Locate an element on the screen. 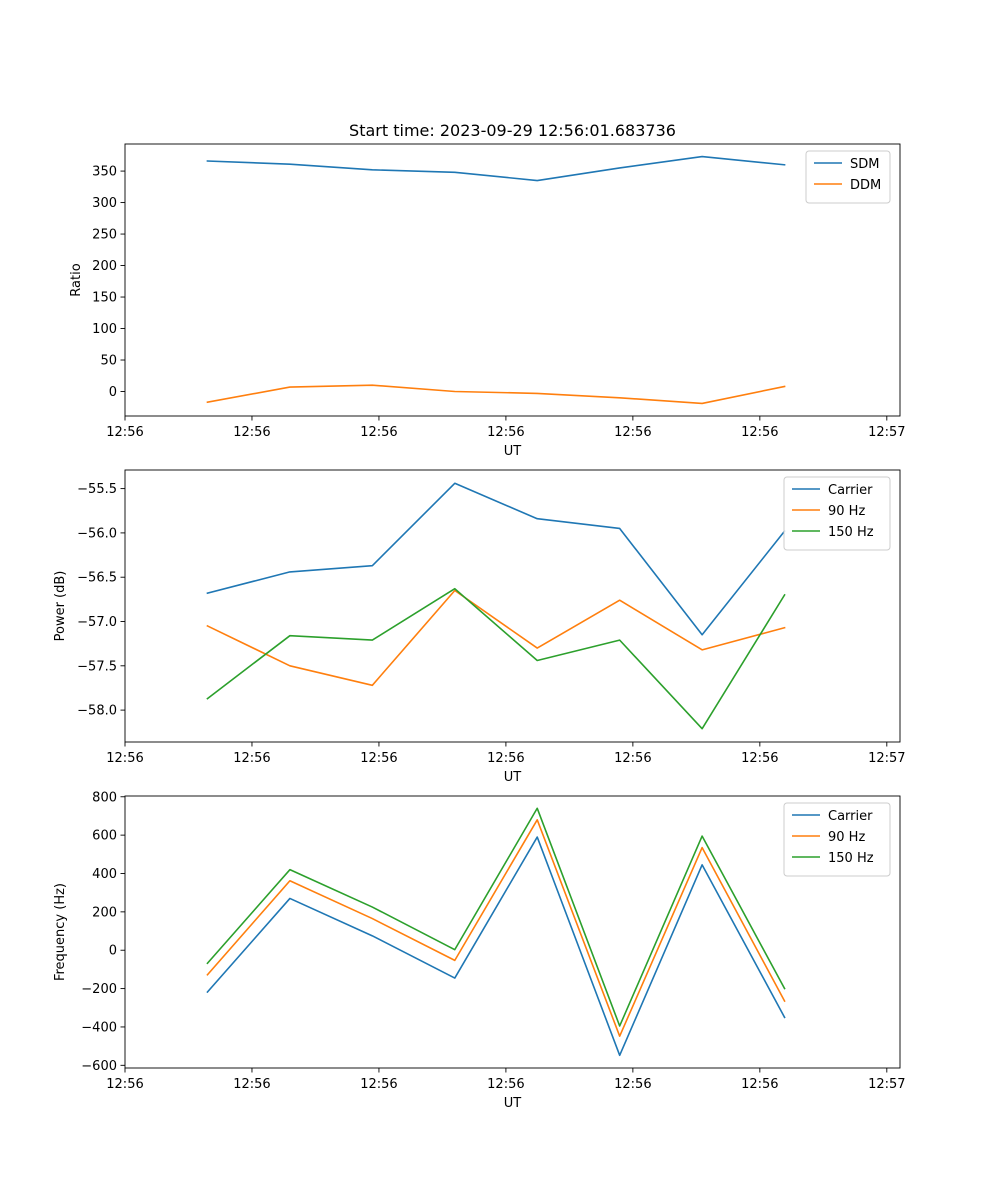  legend-label: DDM is located at coordinates (865, 185).